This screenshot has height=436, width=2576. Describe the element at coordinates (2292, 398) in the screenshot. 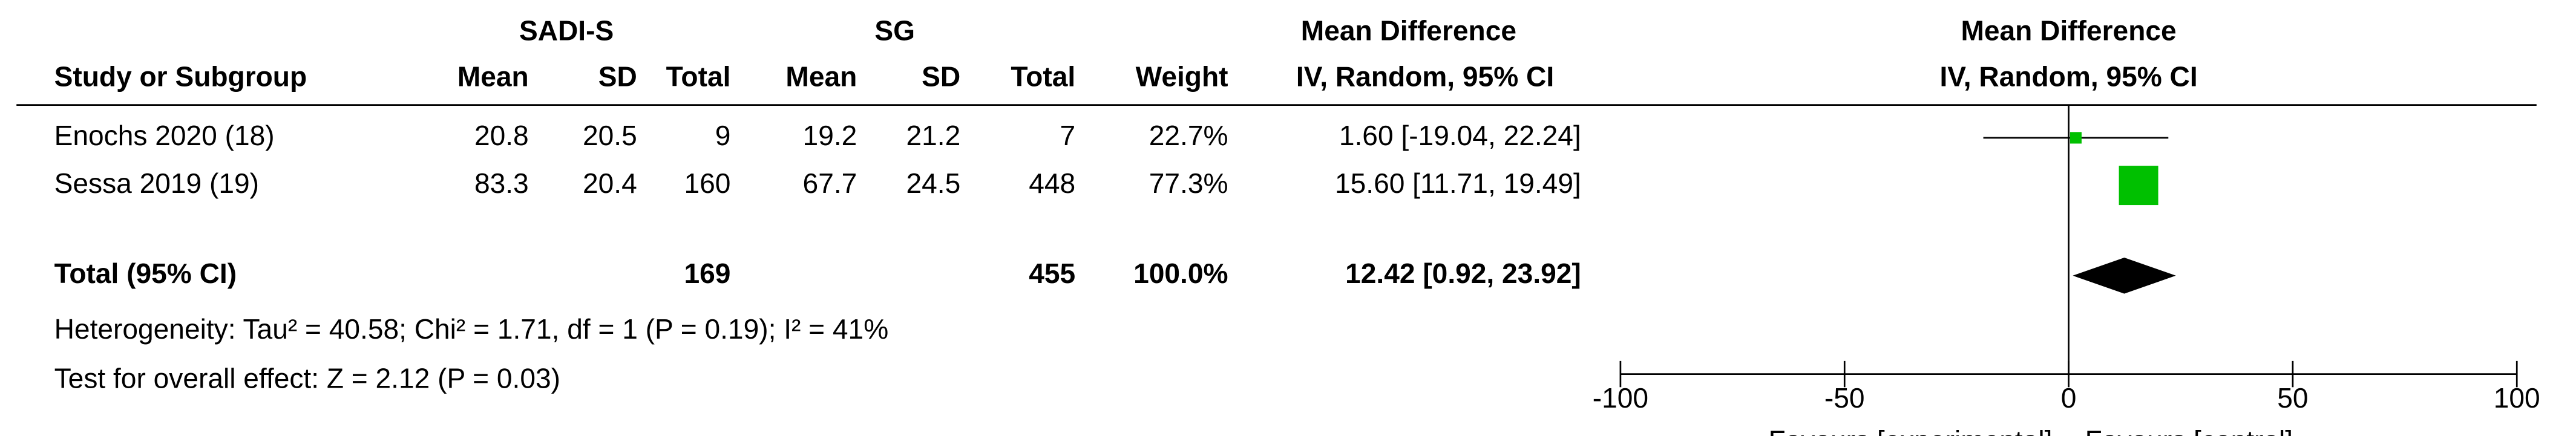

I see `x-tick-label: 50` at that location.